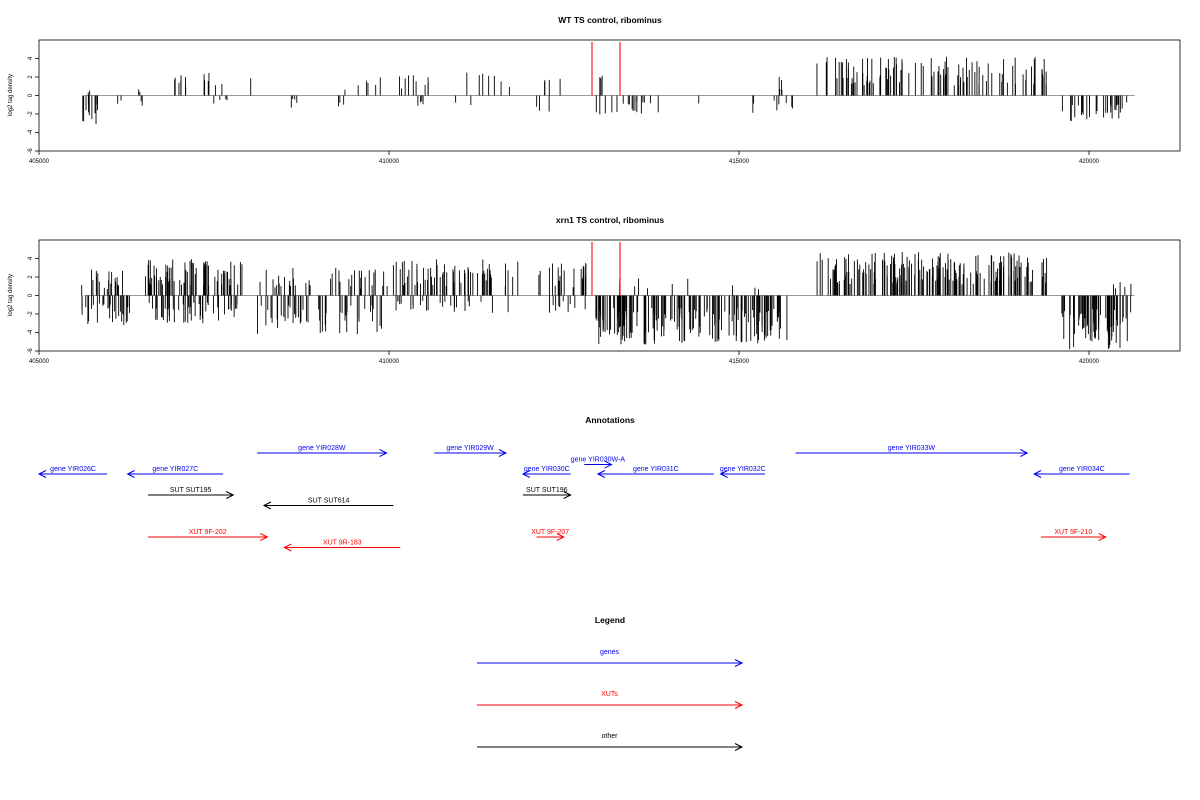 Image resolution: width=1200 pixels, height=800 pixels. I want to click on feature-label: gene YIR033W, so click(912, 448).